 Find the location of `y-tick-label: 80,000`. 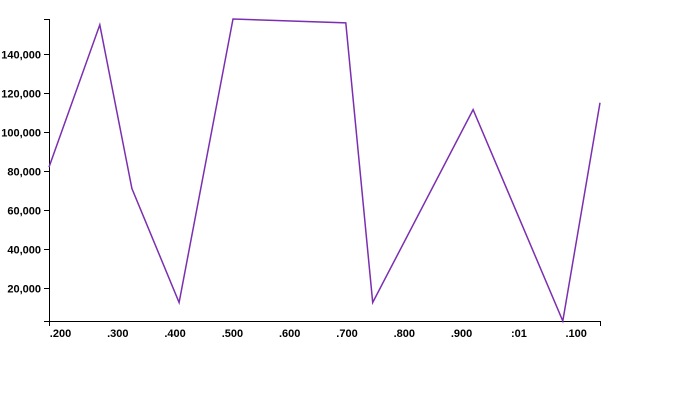

y-tick-label: 80,000 is located at coordinates (24, 173).